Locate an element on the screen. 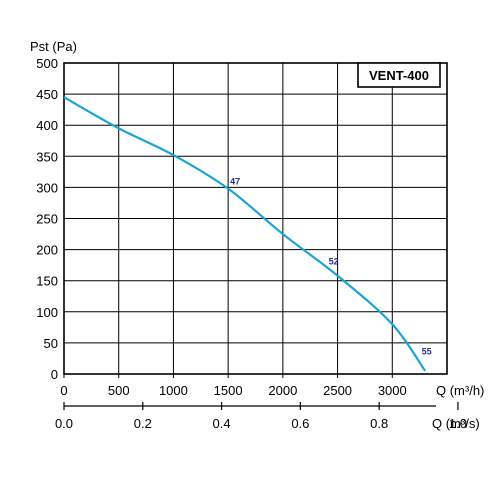 The image size is (500, 500). y-axis-title: Pst (Pa) is located at coordinates (53, 46).